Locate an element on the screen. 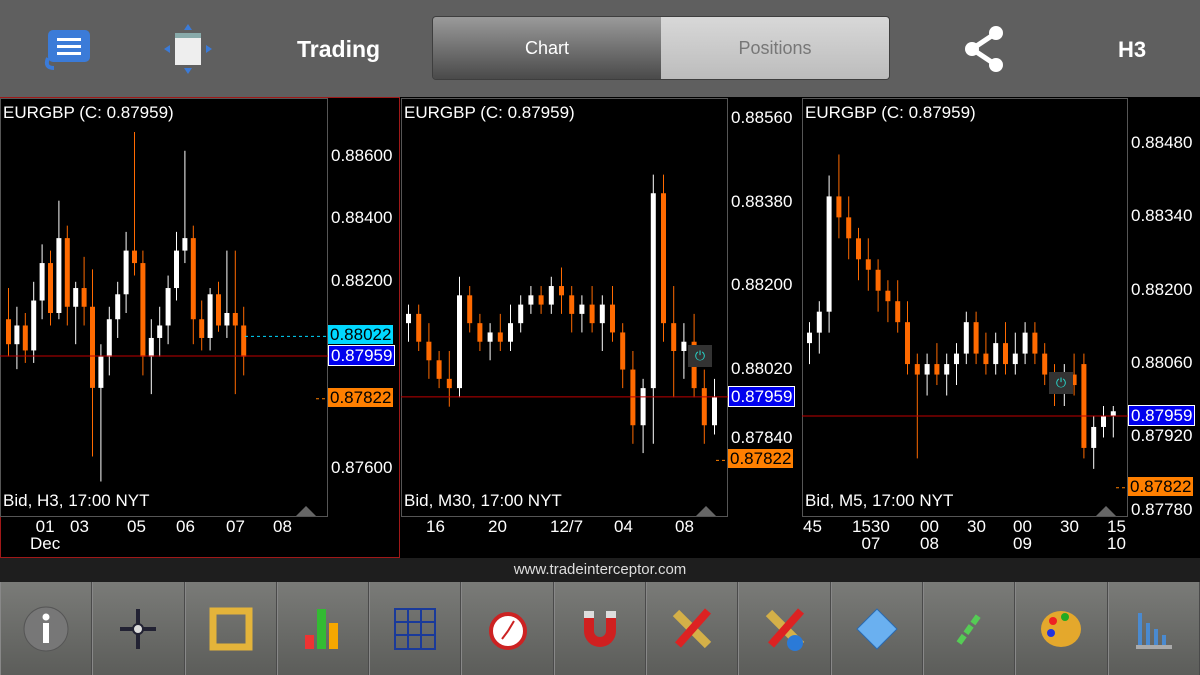  chart-3-symbol-label: EURGBP (C: 0.87959) is located at coordinates (890, 112).